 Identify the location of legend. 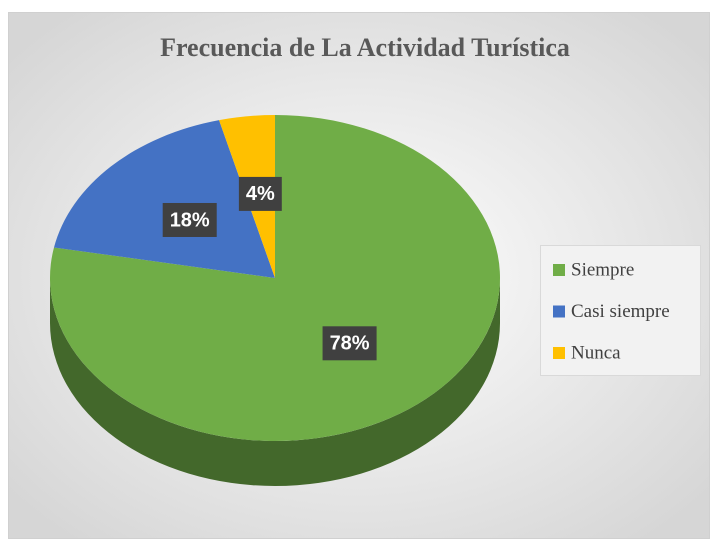
(620, 310).